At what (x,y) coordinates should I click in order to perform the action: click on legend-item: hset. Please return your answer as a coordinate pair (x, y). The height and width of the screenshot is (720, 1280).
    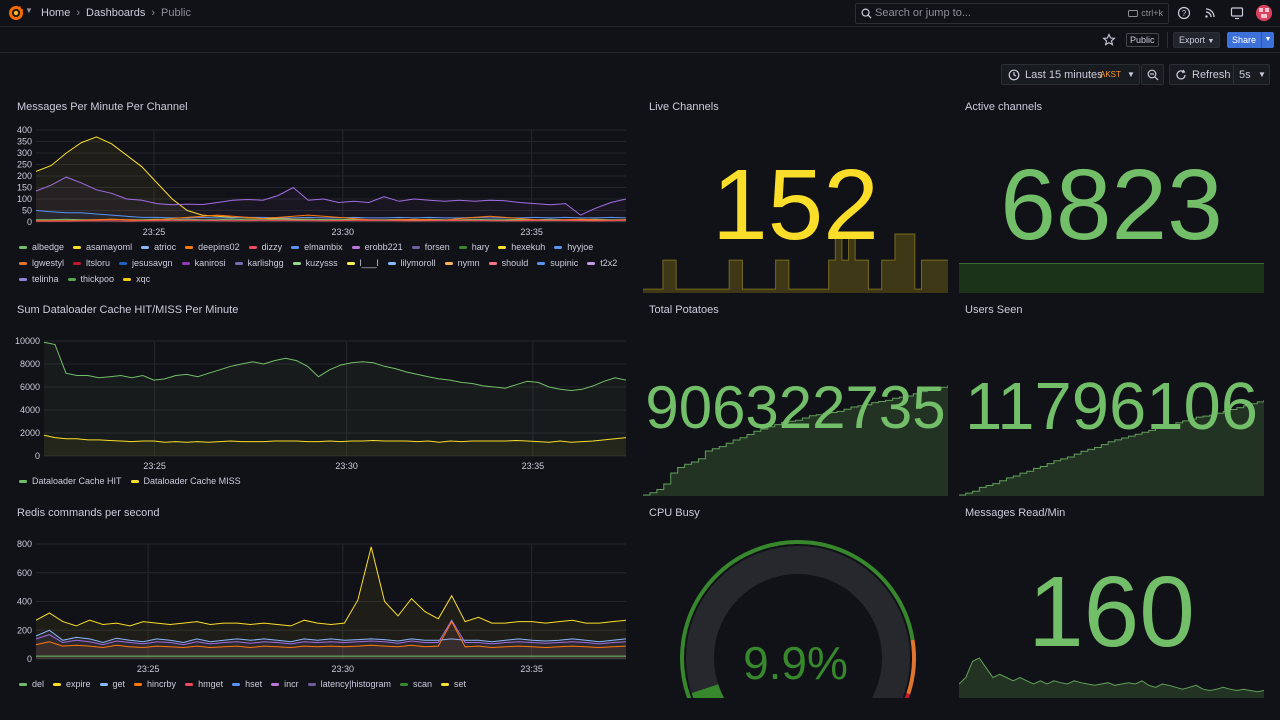
    Looking at the image, I should click on (247, 684).